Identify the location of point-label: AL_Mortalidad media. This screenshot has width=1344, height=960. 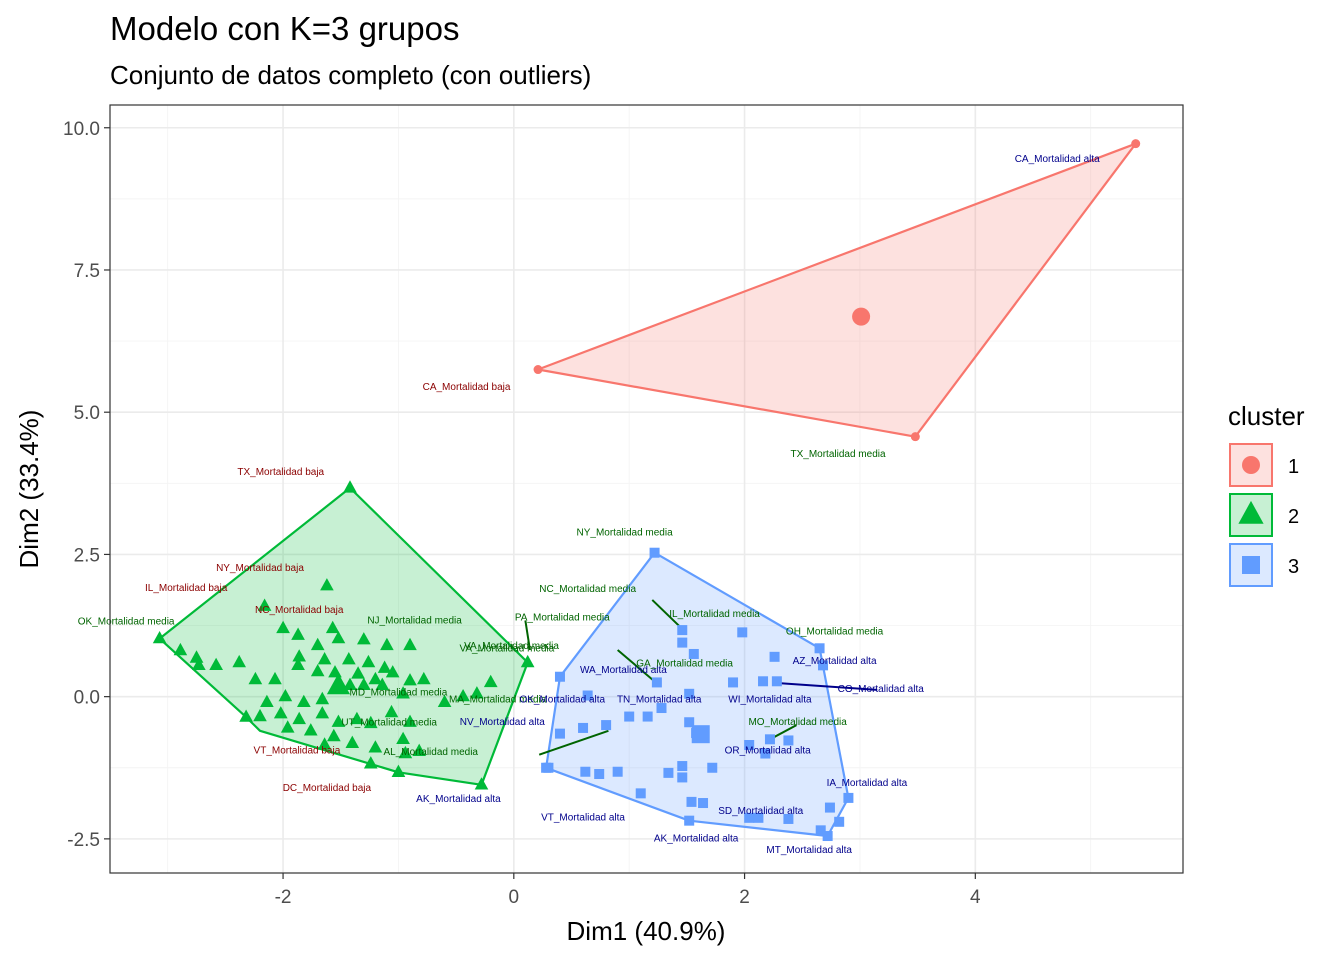
(430, 752).